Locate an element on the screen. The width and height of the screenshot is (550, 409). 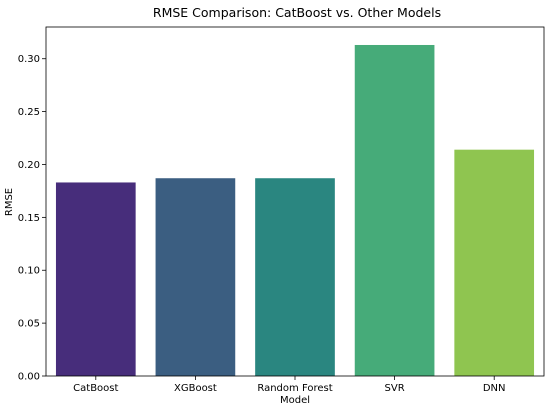
x-tick-label: XGBoost is located at coordinates (195, 388).